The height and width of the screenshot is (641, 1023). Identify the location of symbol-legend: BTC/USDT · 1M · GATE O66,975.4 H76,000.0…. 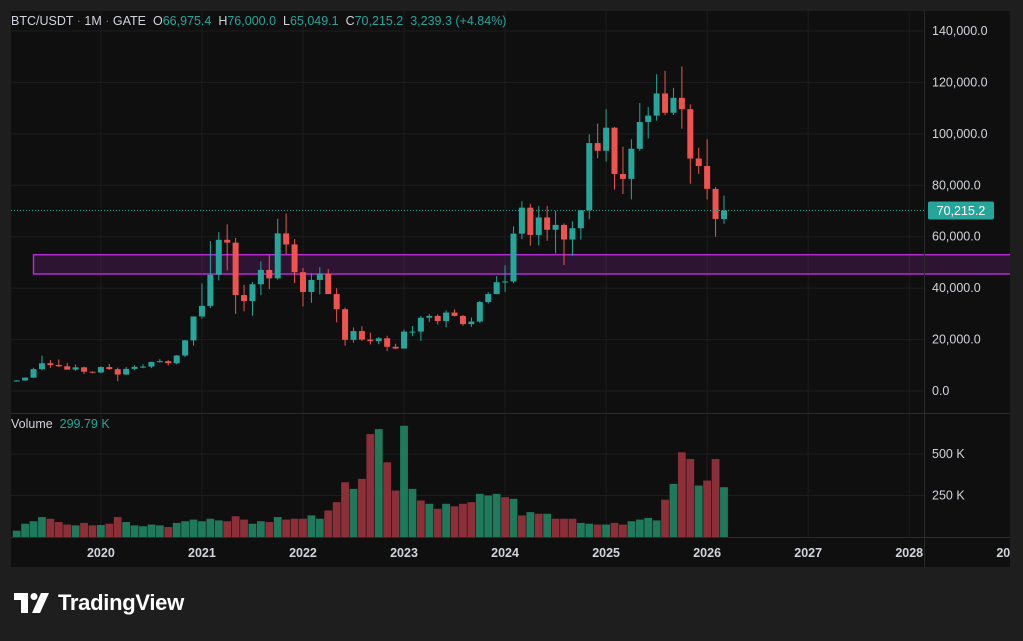
(259, 21).